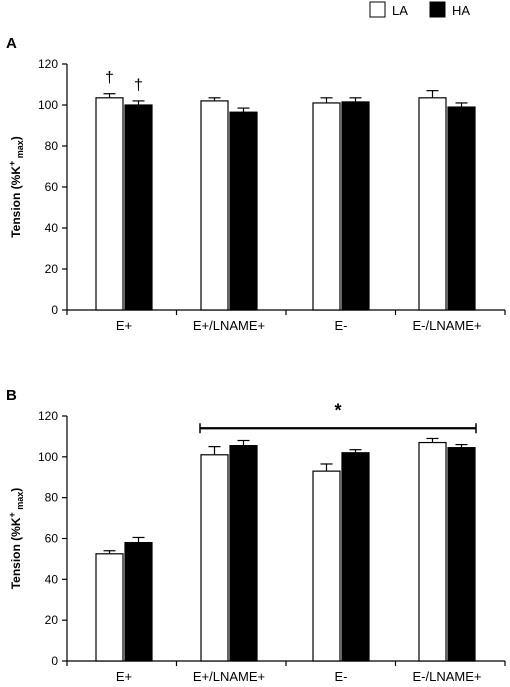  What do you see at coordinates (48, 64) in the screenshot?
I see `panel-a-y-tick-label: 120` at bounding box center [48, 64].